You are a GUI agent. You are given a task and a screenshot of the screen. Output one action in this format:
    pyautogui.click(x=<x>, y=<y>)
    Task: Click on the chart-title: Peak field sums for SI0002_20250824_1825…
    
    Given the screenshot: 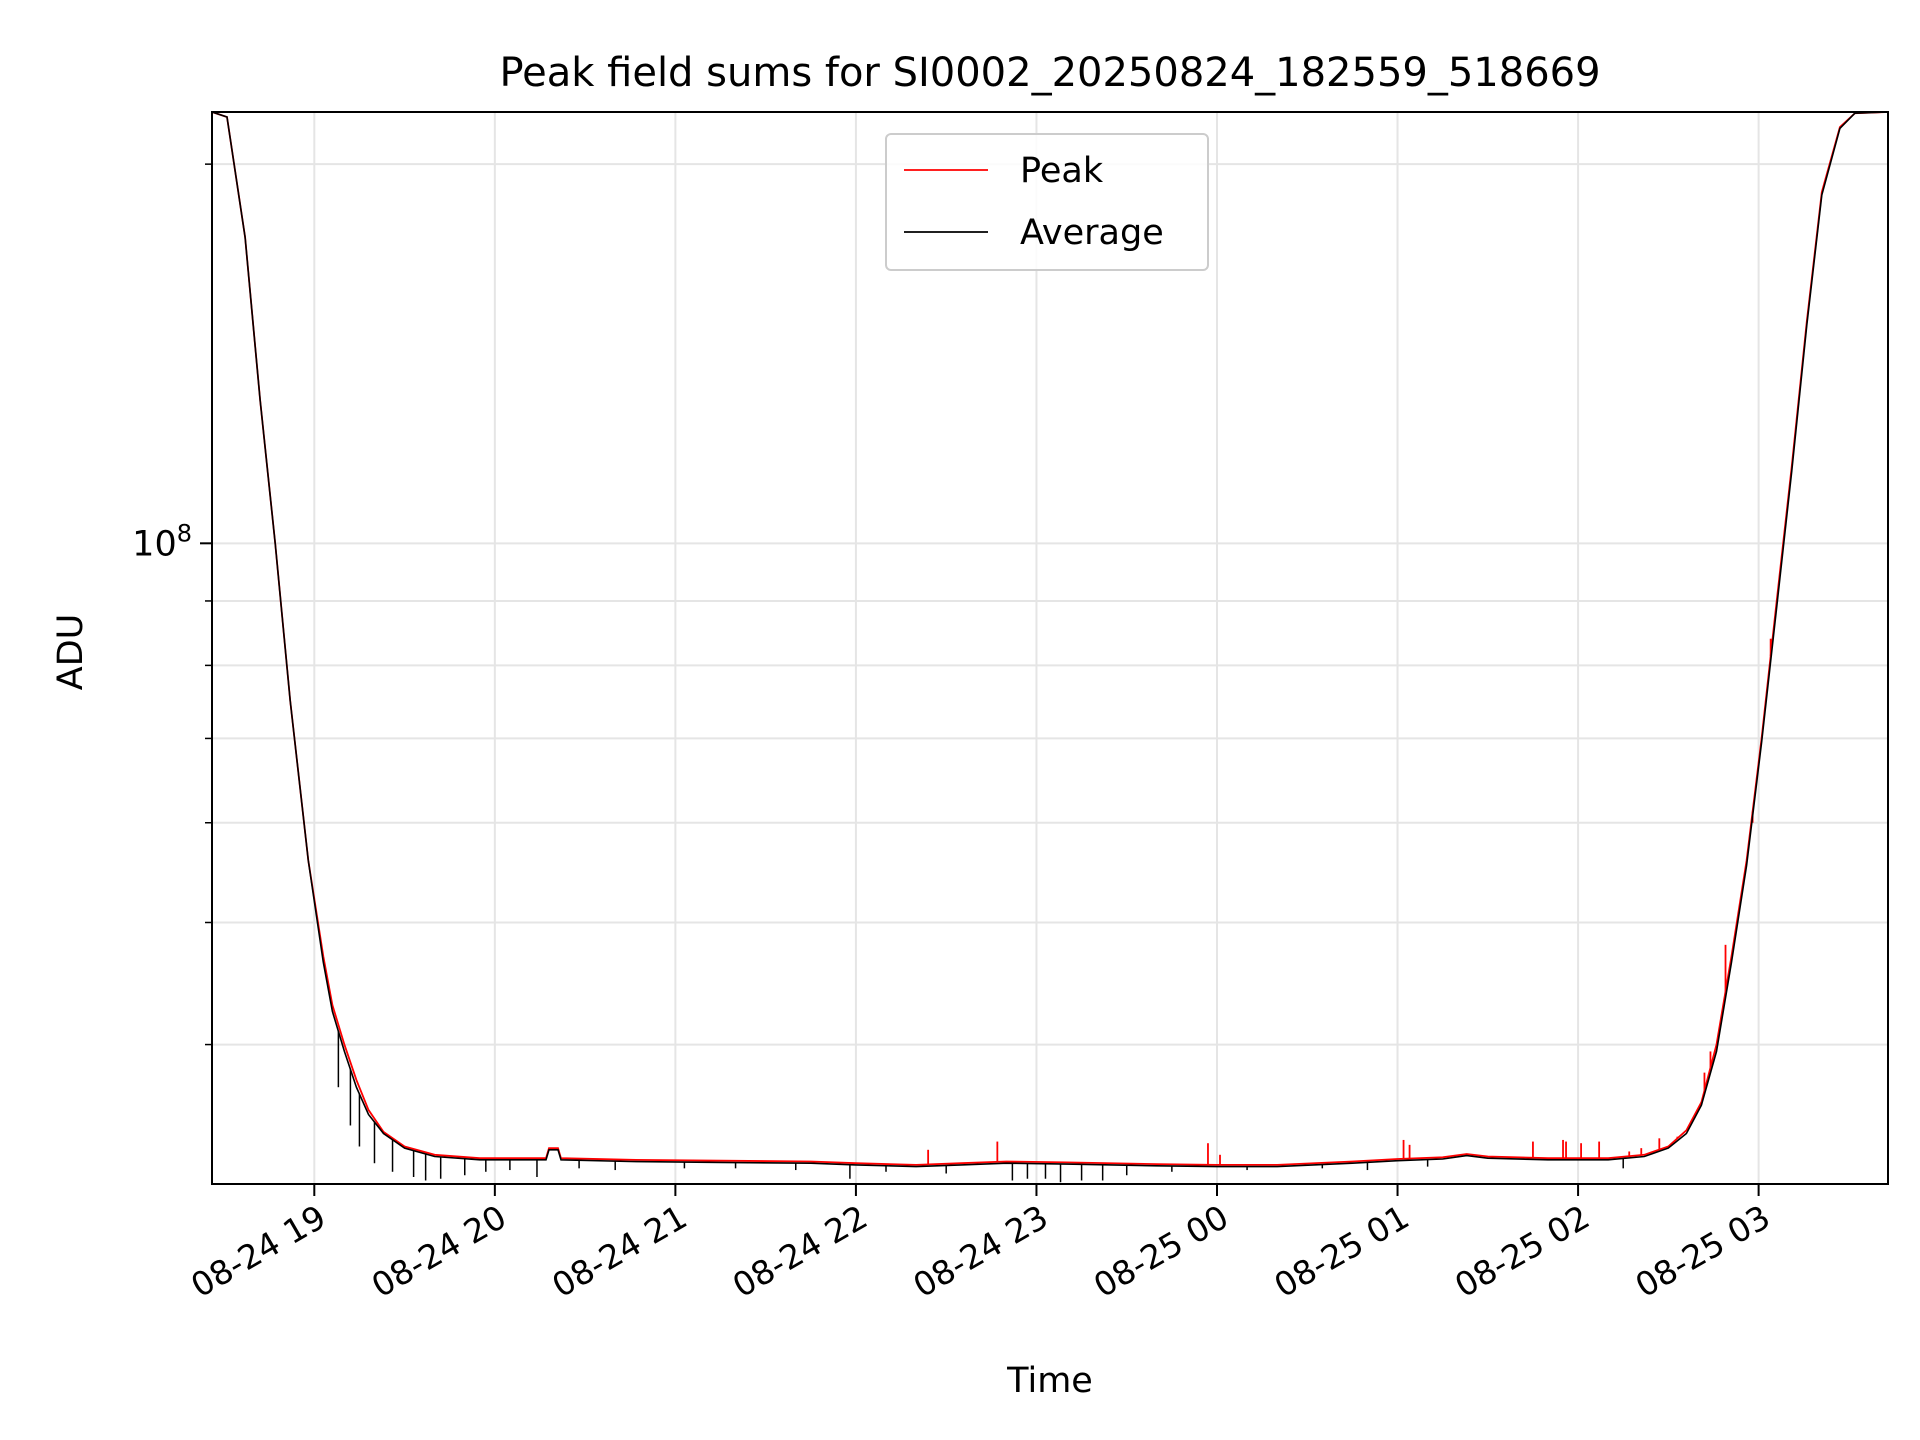 What is the action you would take?
    pyautogui.click(x=1049, y=73)
    